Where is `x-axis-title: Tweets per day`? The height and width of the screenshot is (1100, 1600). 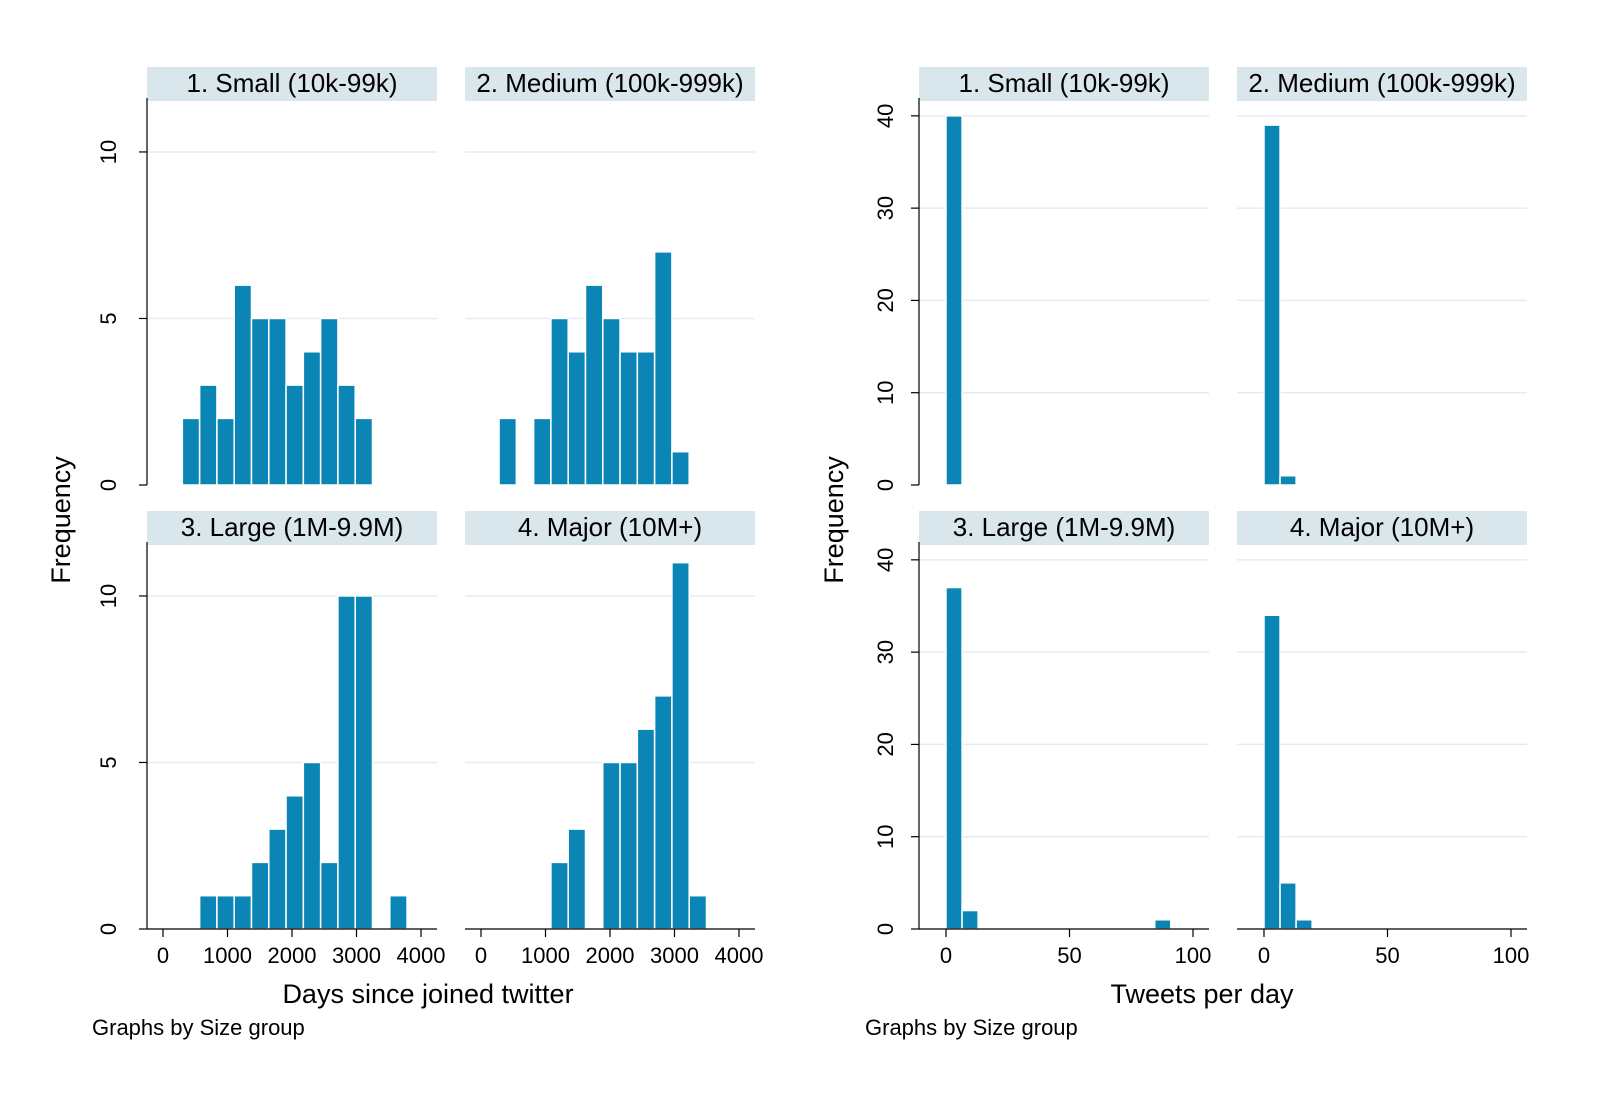 x-axis-title: Tweets per day is located at coordinates (1202, 994).